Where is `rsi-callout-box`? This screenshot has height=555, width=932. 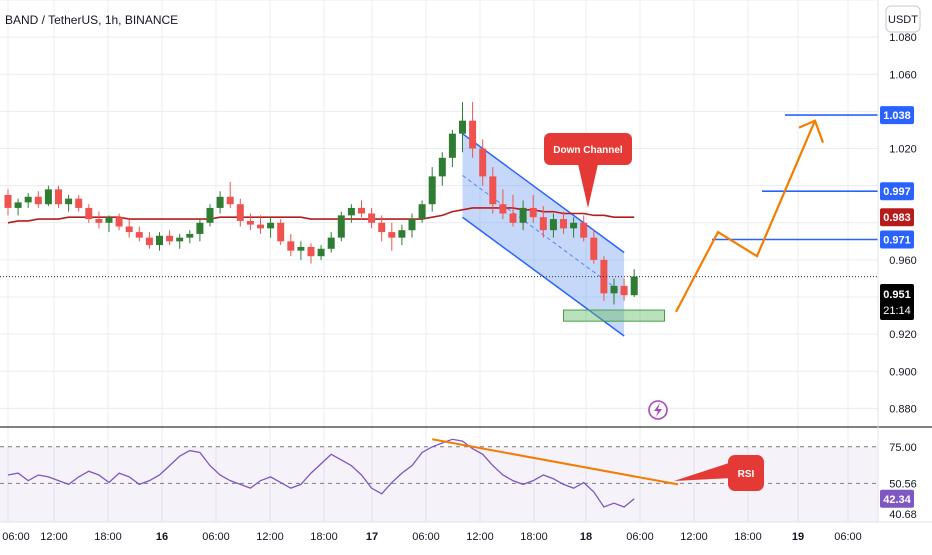
rsi-callout-box is located at coordinates (746, 473).